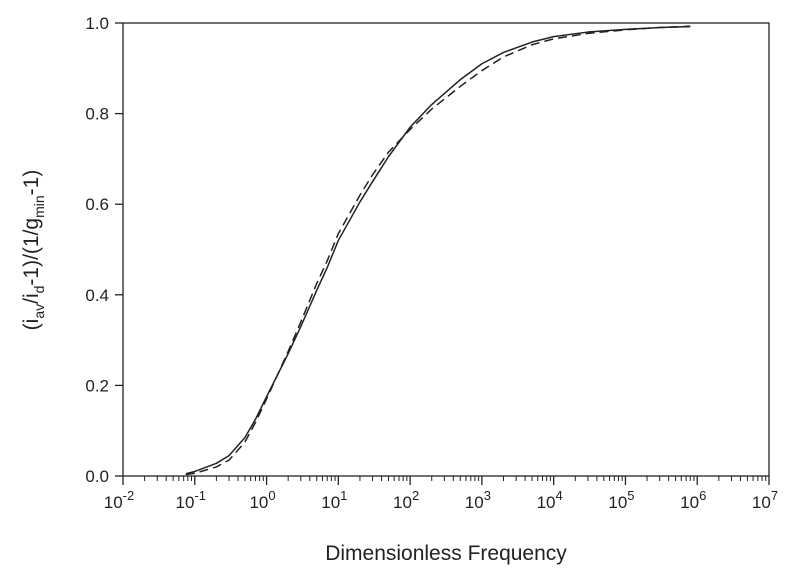 The image size is (791, 572). I want to click on y-tick-label: 0.4, so click(97, 295).